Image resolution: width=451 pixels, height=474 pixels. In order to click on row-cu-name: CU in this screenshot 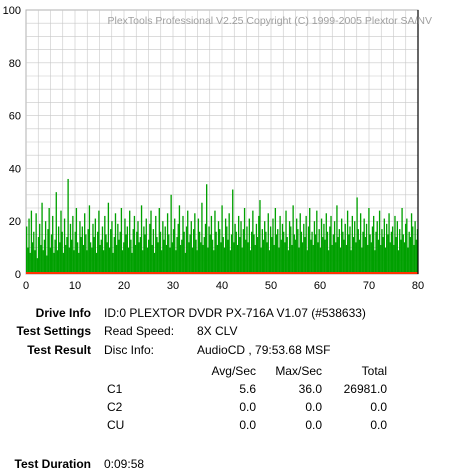, I will do `click(116, 425)`.